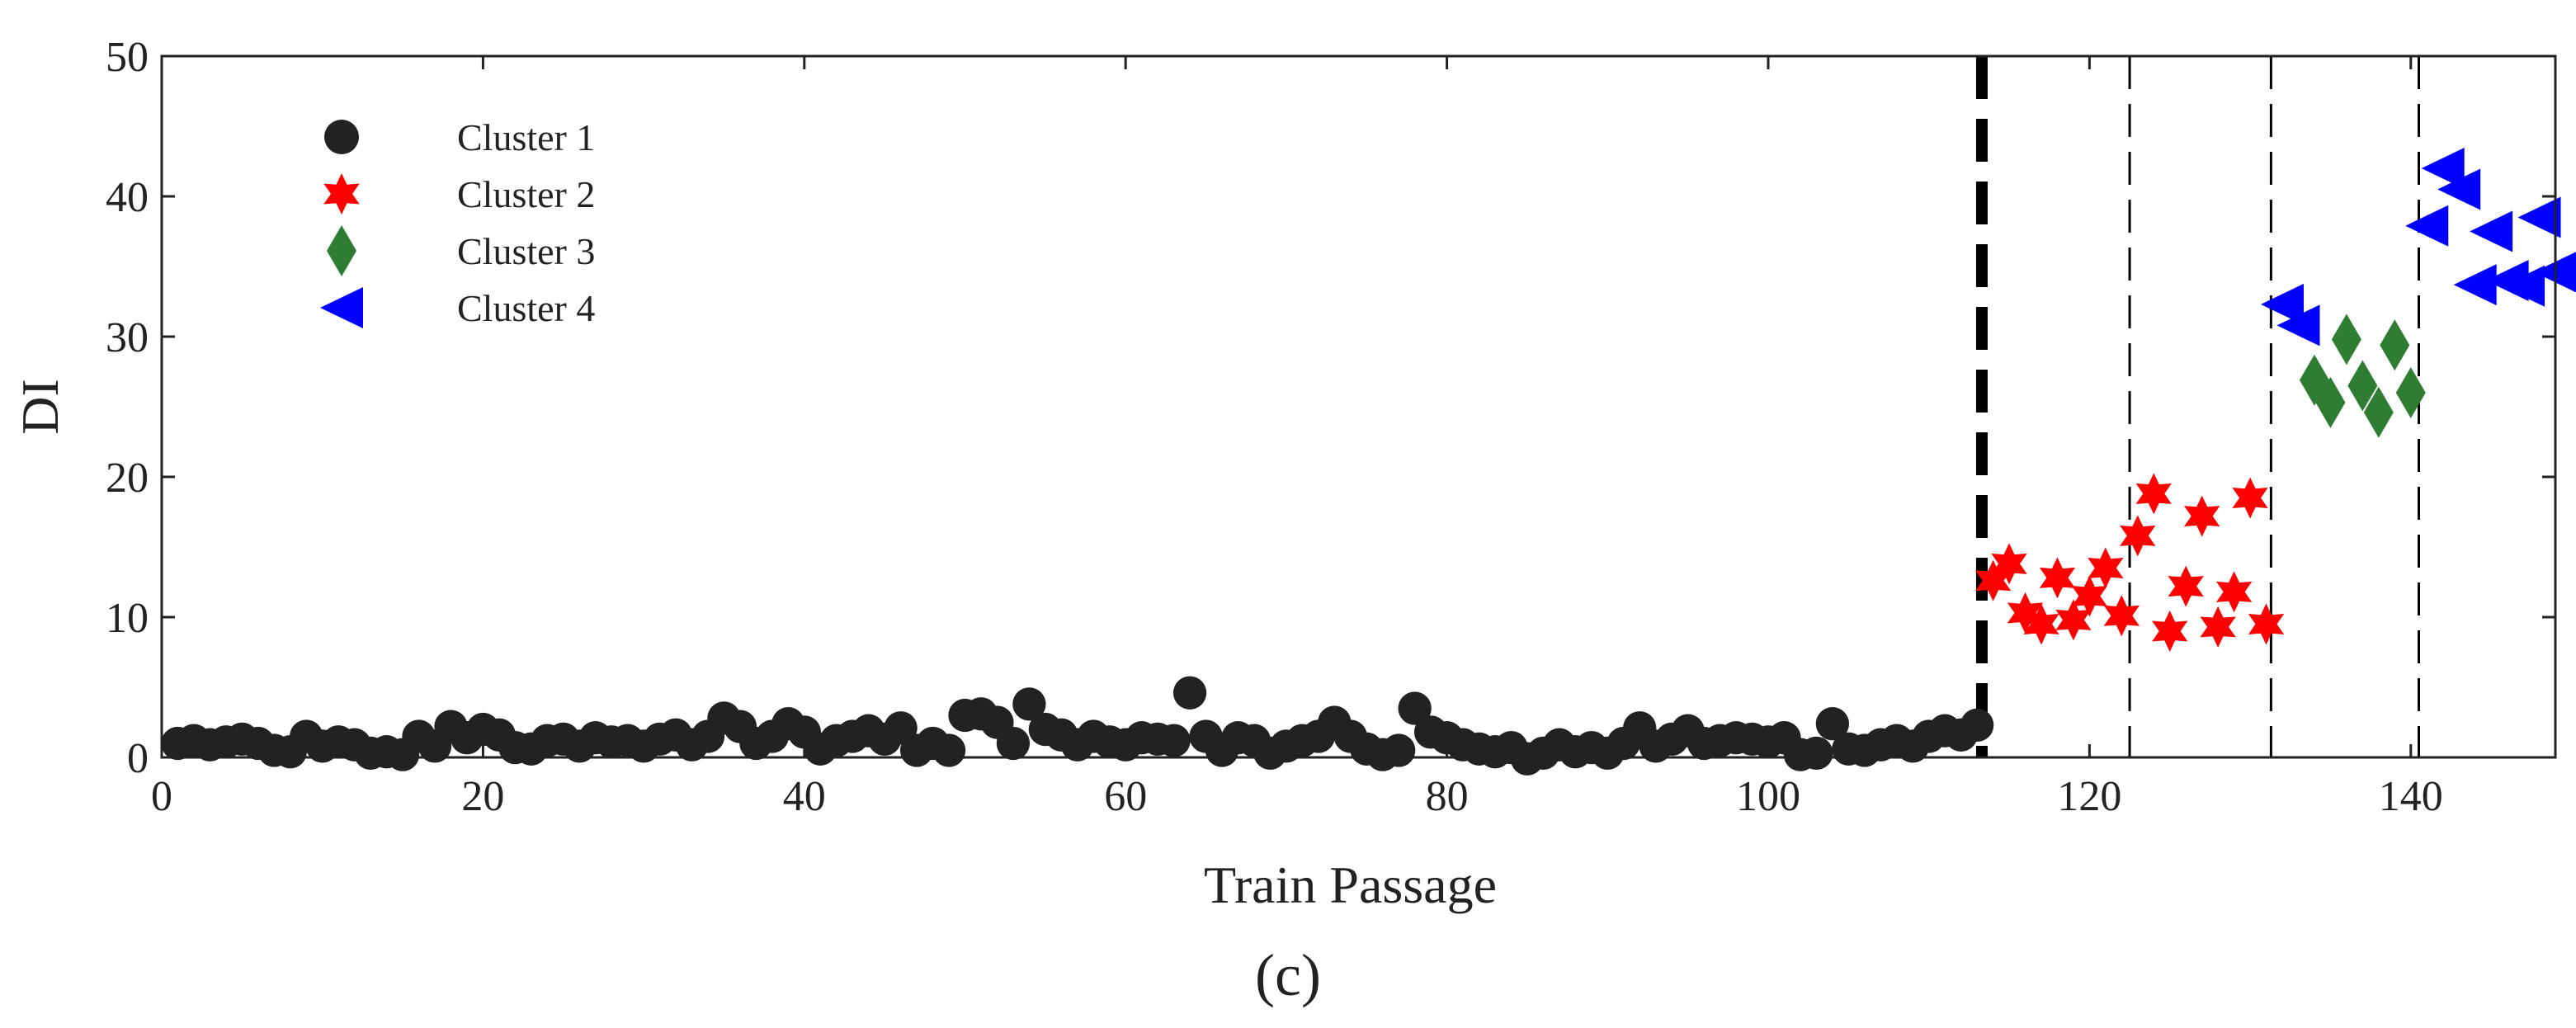 Image resolution: width=2576 pixels, height=1028 pixels. Describe the element at coordinates (127, 478) in the screenshot. I see `y-tick-label: 20` at that location.